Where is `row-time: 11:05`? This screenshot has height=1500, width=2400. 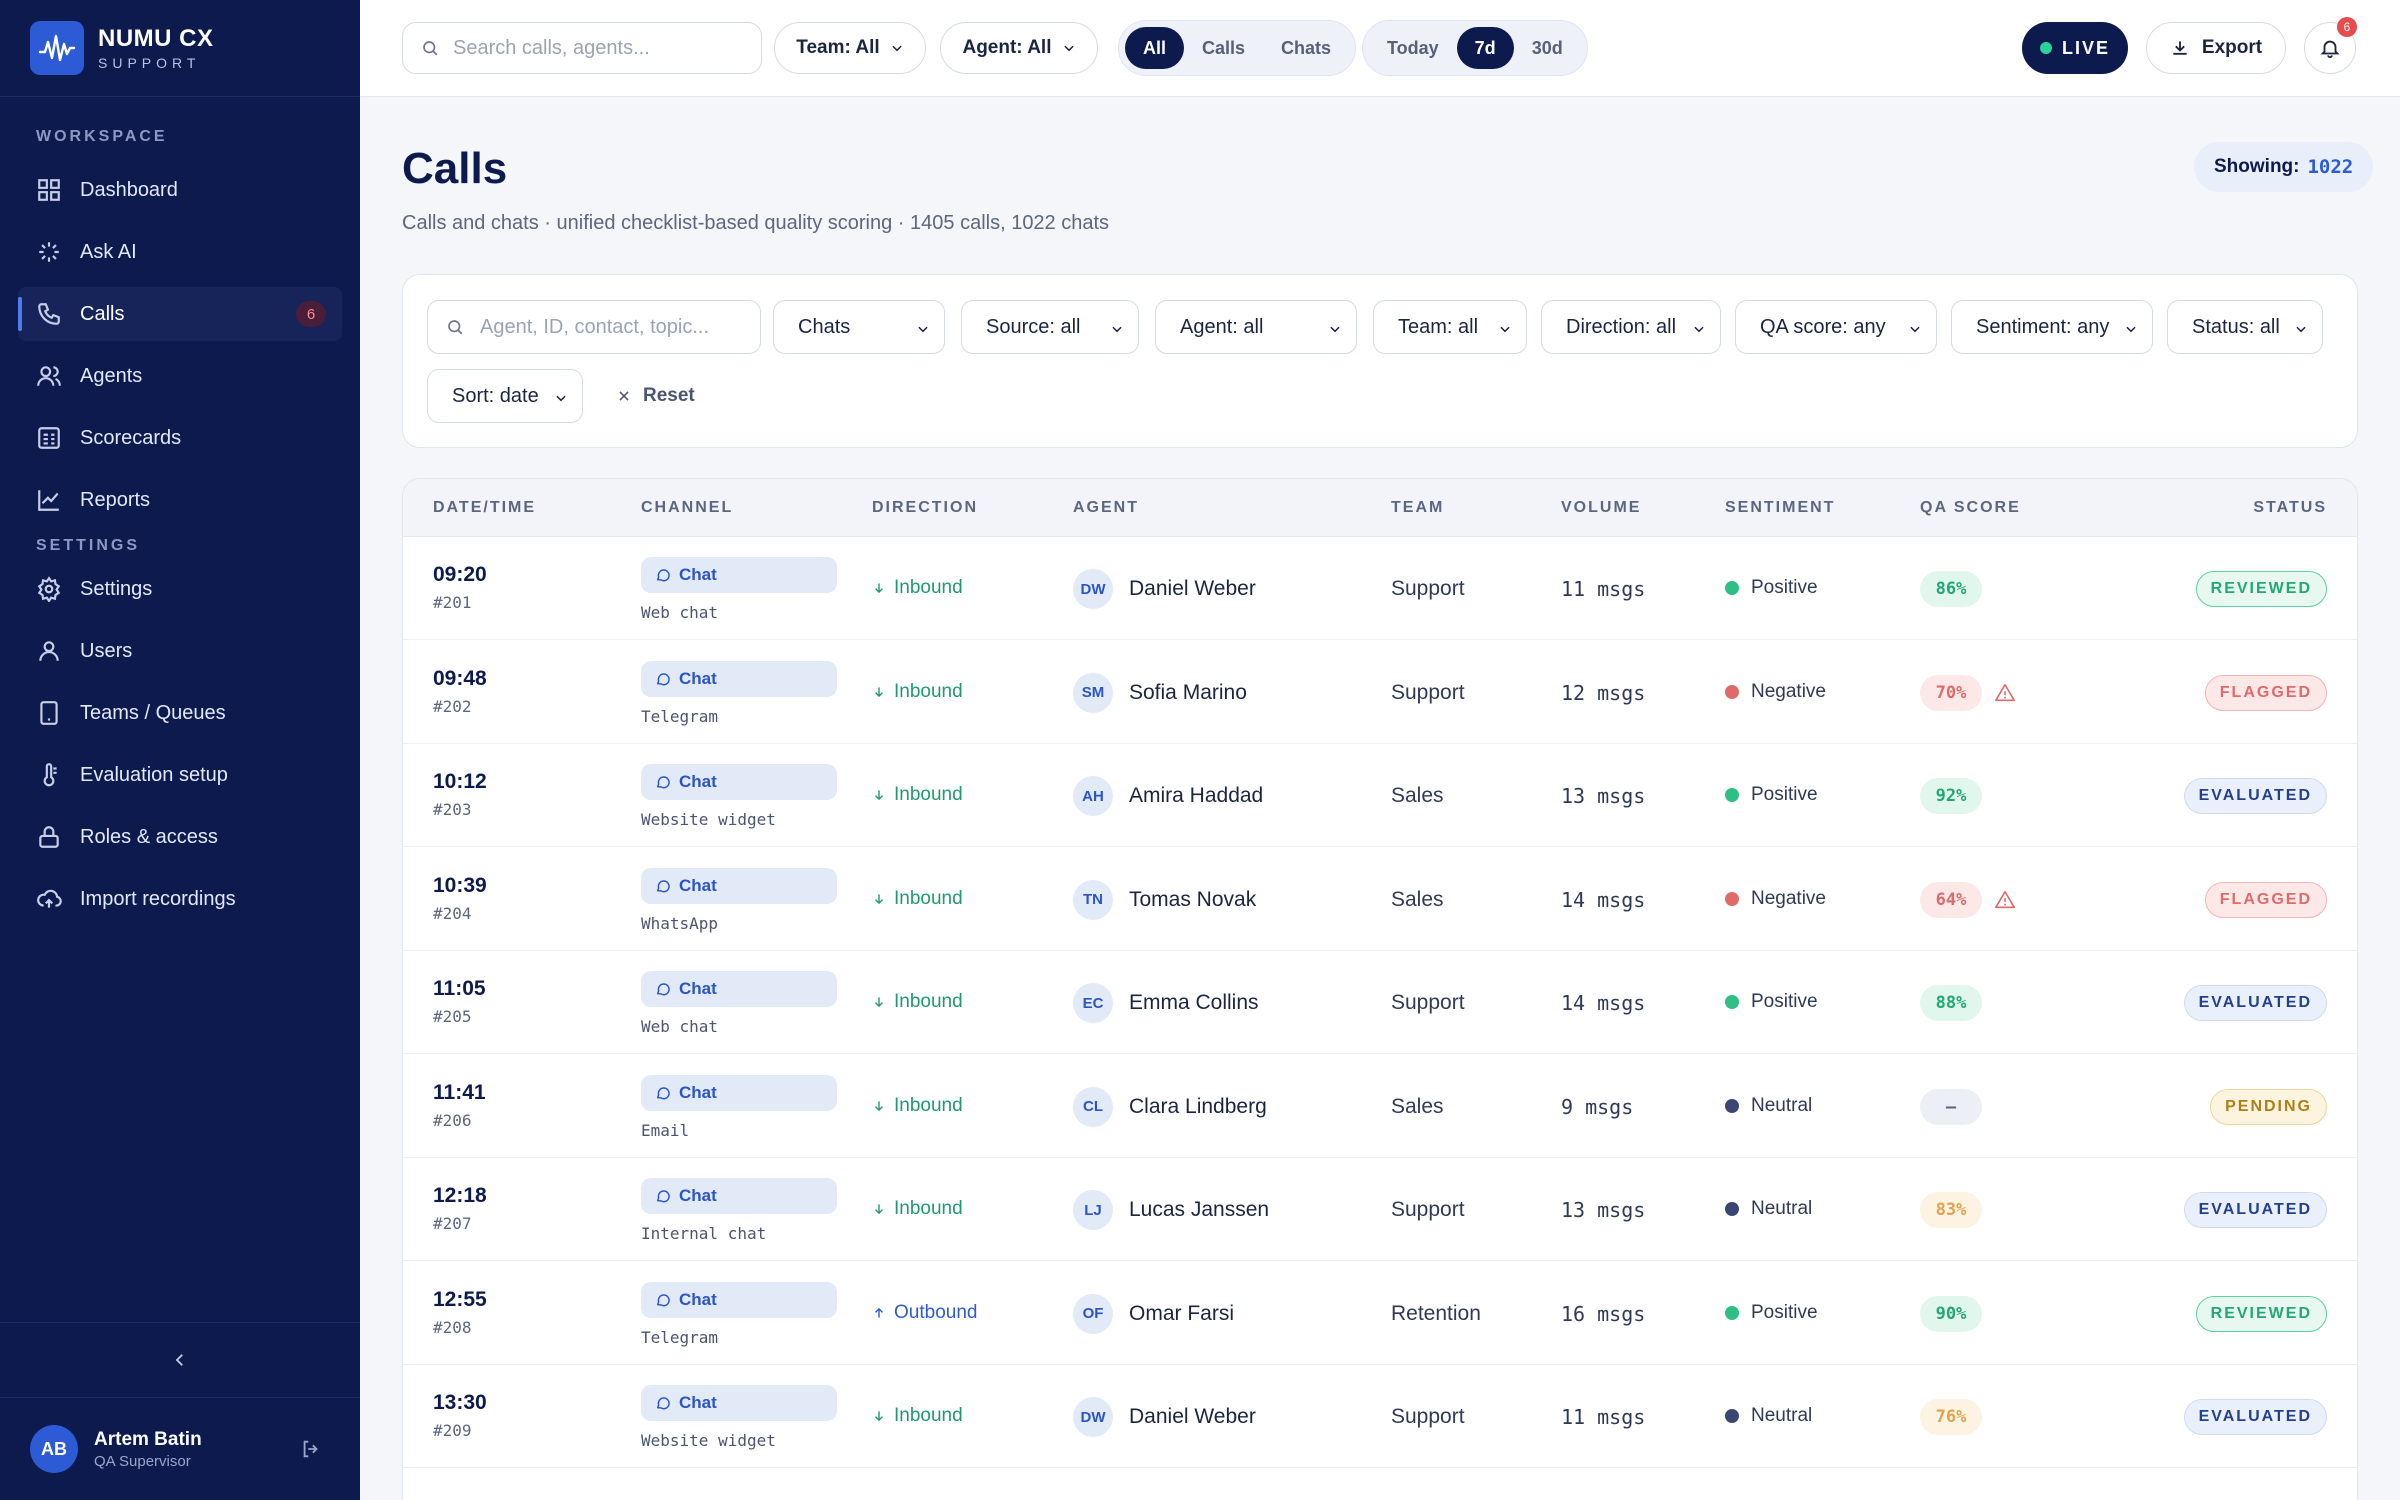
row-time: 11:05 is located at coordinates (459, 988).